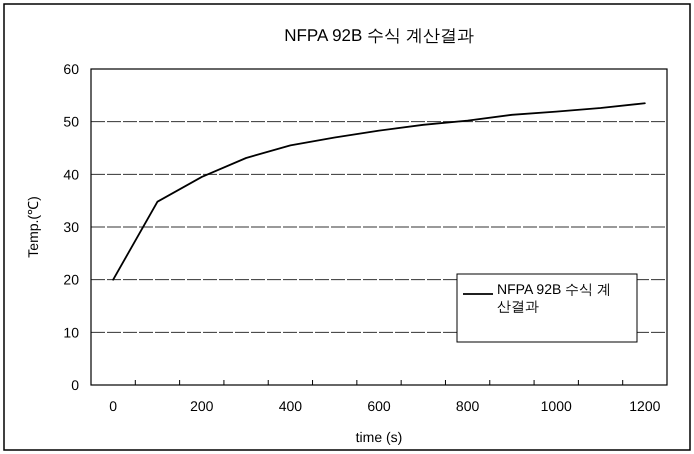 The image size is (694, 454). I want to click on y-tick-label: 10, so click(71, 332).